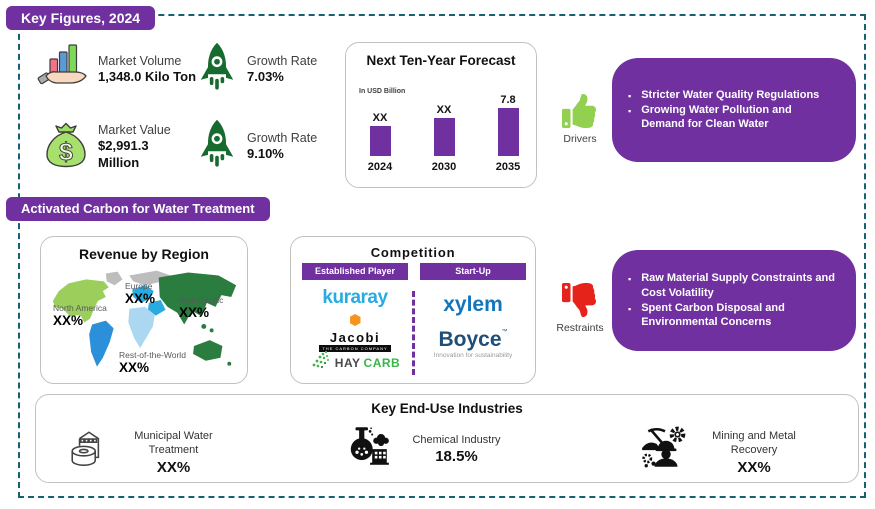  What do you see at coordinates (579, 113) in the screenshot?
I see `thumbs-up-icon` at bounding box center [579, 113].